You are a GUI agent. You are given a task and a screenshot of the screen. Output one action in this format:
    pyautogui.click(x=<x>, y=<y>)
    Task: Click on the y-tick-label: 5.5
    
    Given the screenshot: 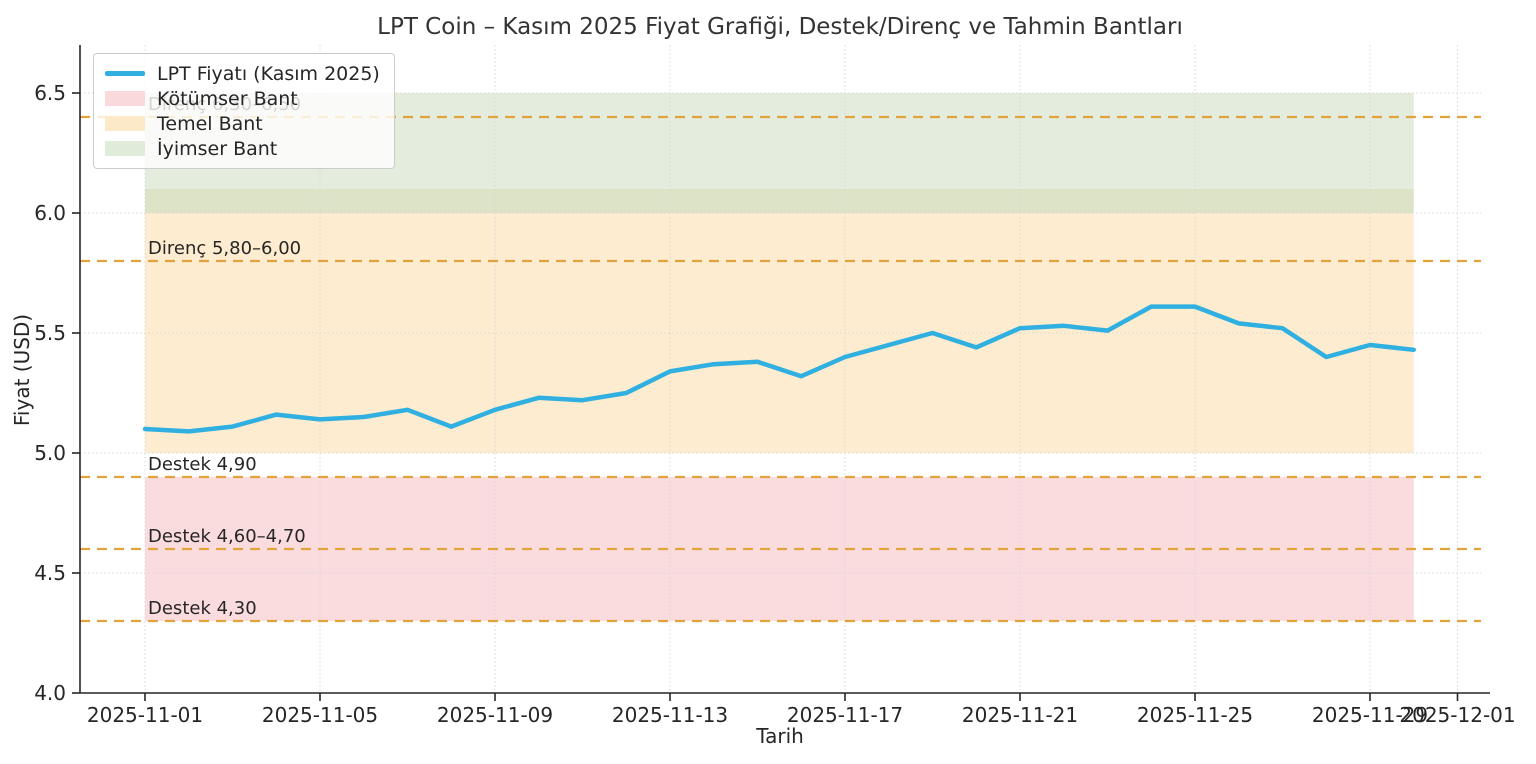 What is the action you would take?
    pyautogui.click(x=50, y=333)
    